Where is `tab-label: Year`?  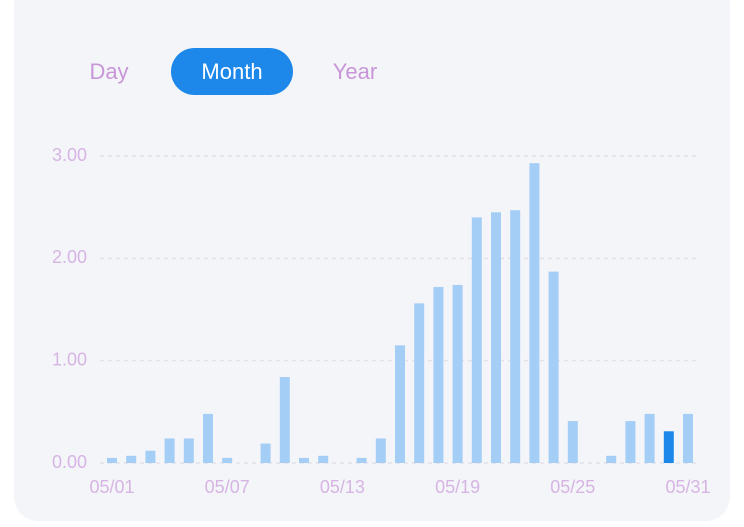
tab-label: Year is located at coordinates (355, 71).